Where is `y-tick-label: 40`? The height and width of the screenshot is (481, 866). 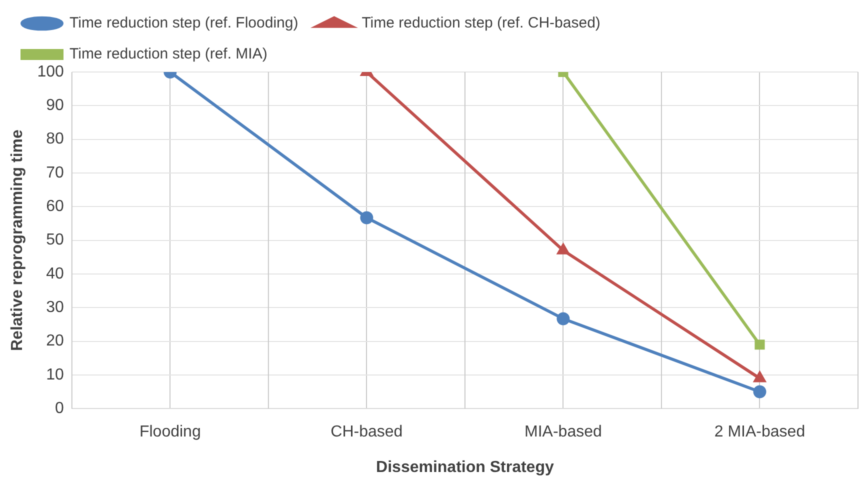 y-tick-label: 40 is located at coordinates (55, 273).